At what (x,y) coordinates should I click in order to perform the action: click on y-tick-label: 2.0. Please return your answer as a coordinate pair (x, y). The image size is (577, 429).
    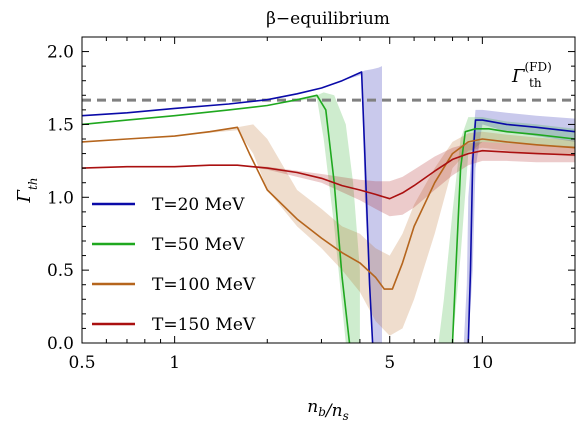
    Looking at the image, I should click on (60, 53).